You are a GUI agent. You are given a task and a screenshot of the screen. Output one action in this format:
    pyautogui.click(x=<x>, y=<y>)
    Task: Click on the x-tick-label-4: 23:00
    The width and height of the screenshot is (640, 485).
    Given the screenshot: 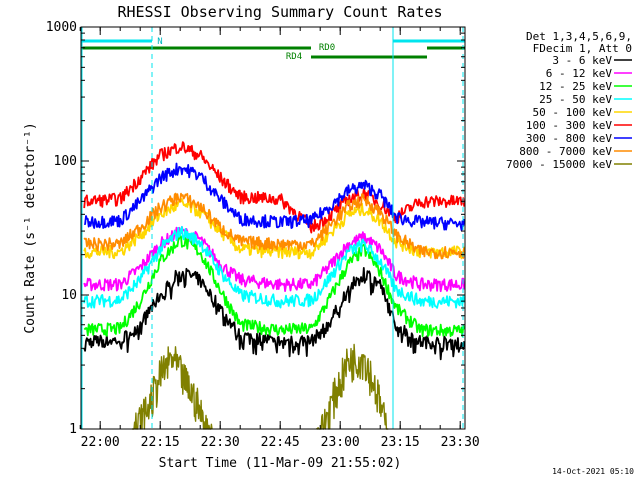 What is the action you would take?
    pyautogui.click(x=340, y=442)
    